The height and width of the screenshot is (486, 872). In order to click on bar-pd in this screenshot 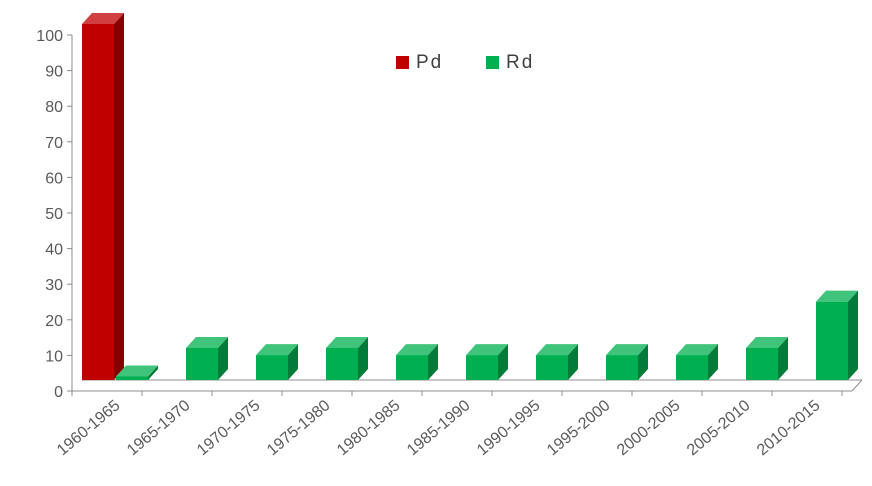, I will do `click(103, 196)`.